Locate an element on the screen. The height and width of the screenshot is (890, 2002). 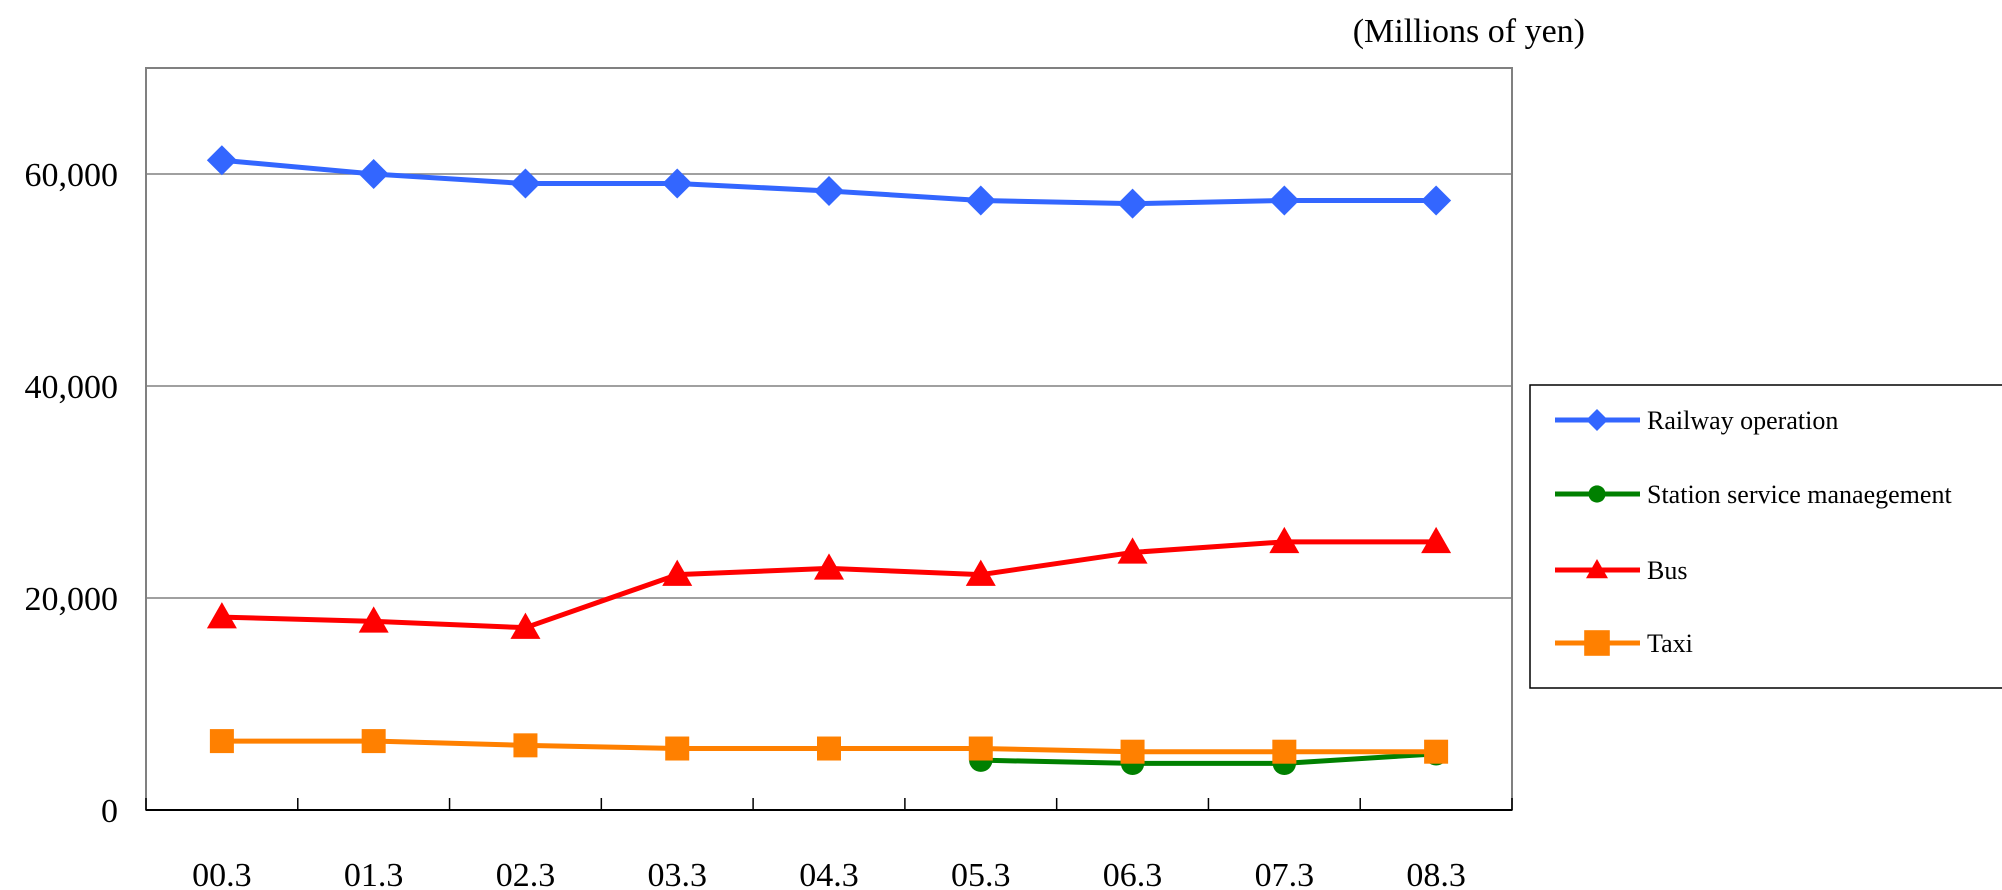
legend-label: Taxi is located at coordinates (1670, 643).